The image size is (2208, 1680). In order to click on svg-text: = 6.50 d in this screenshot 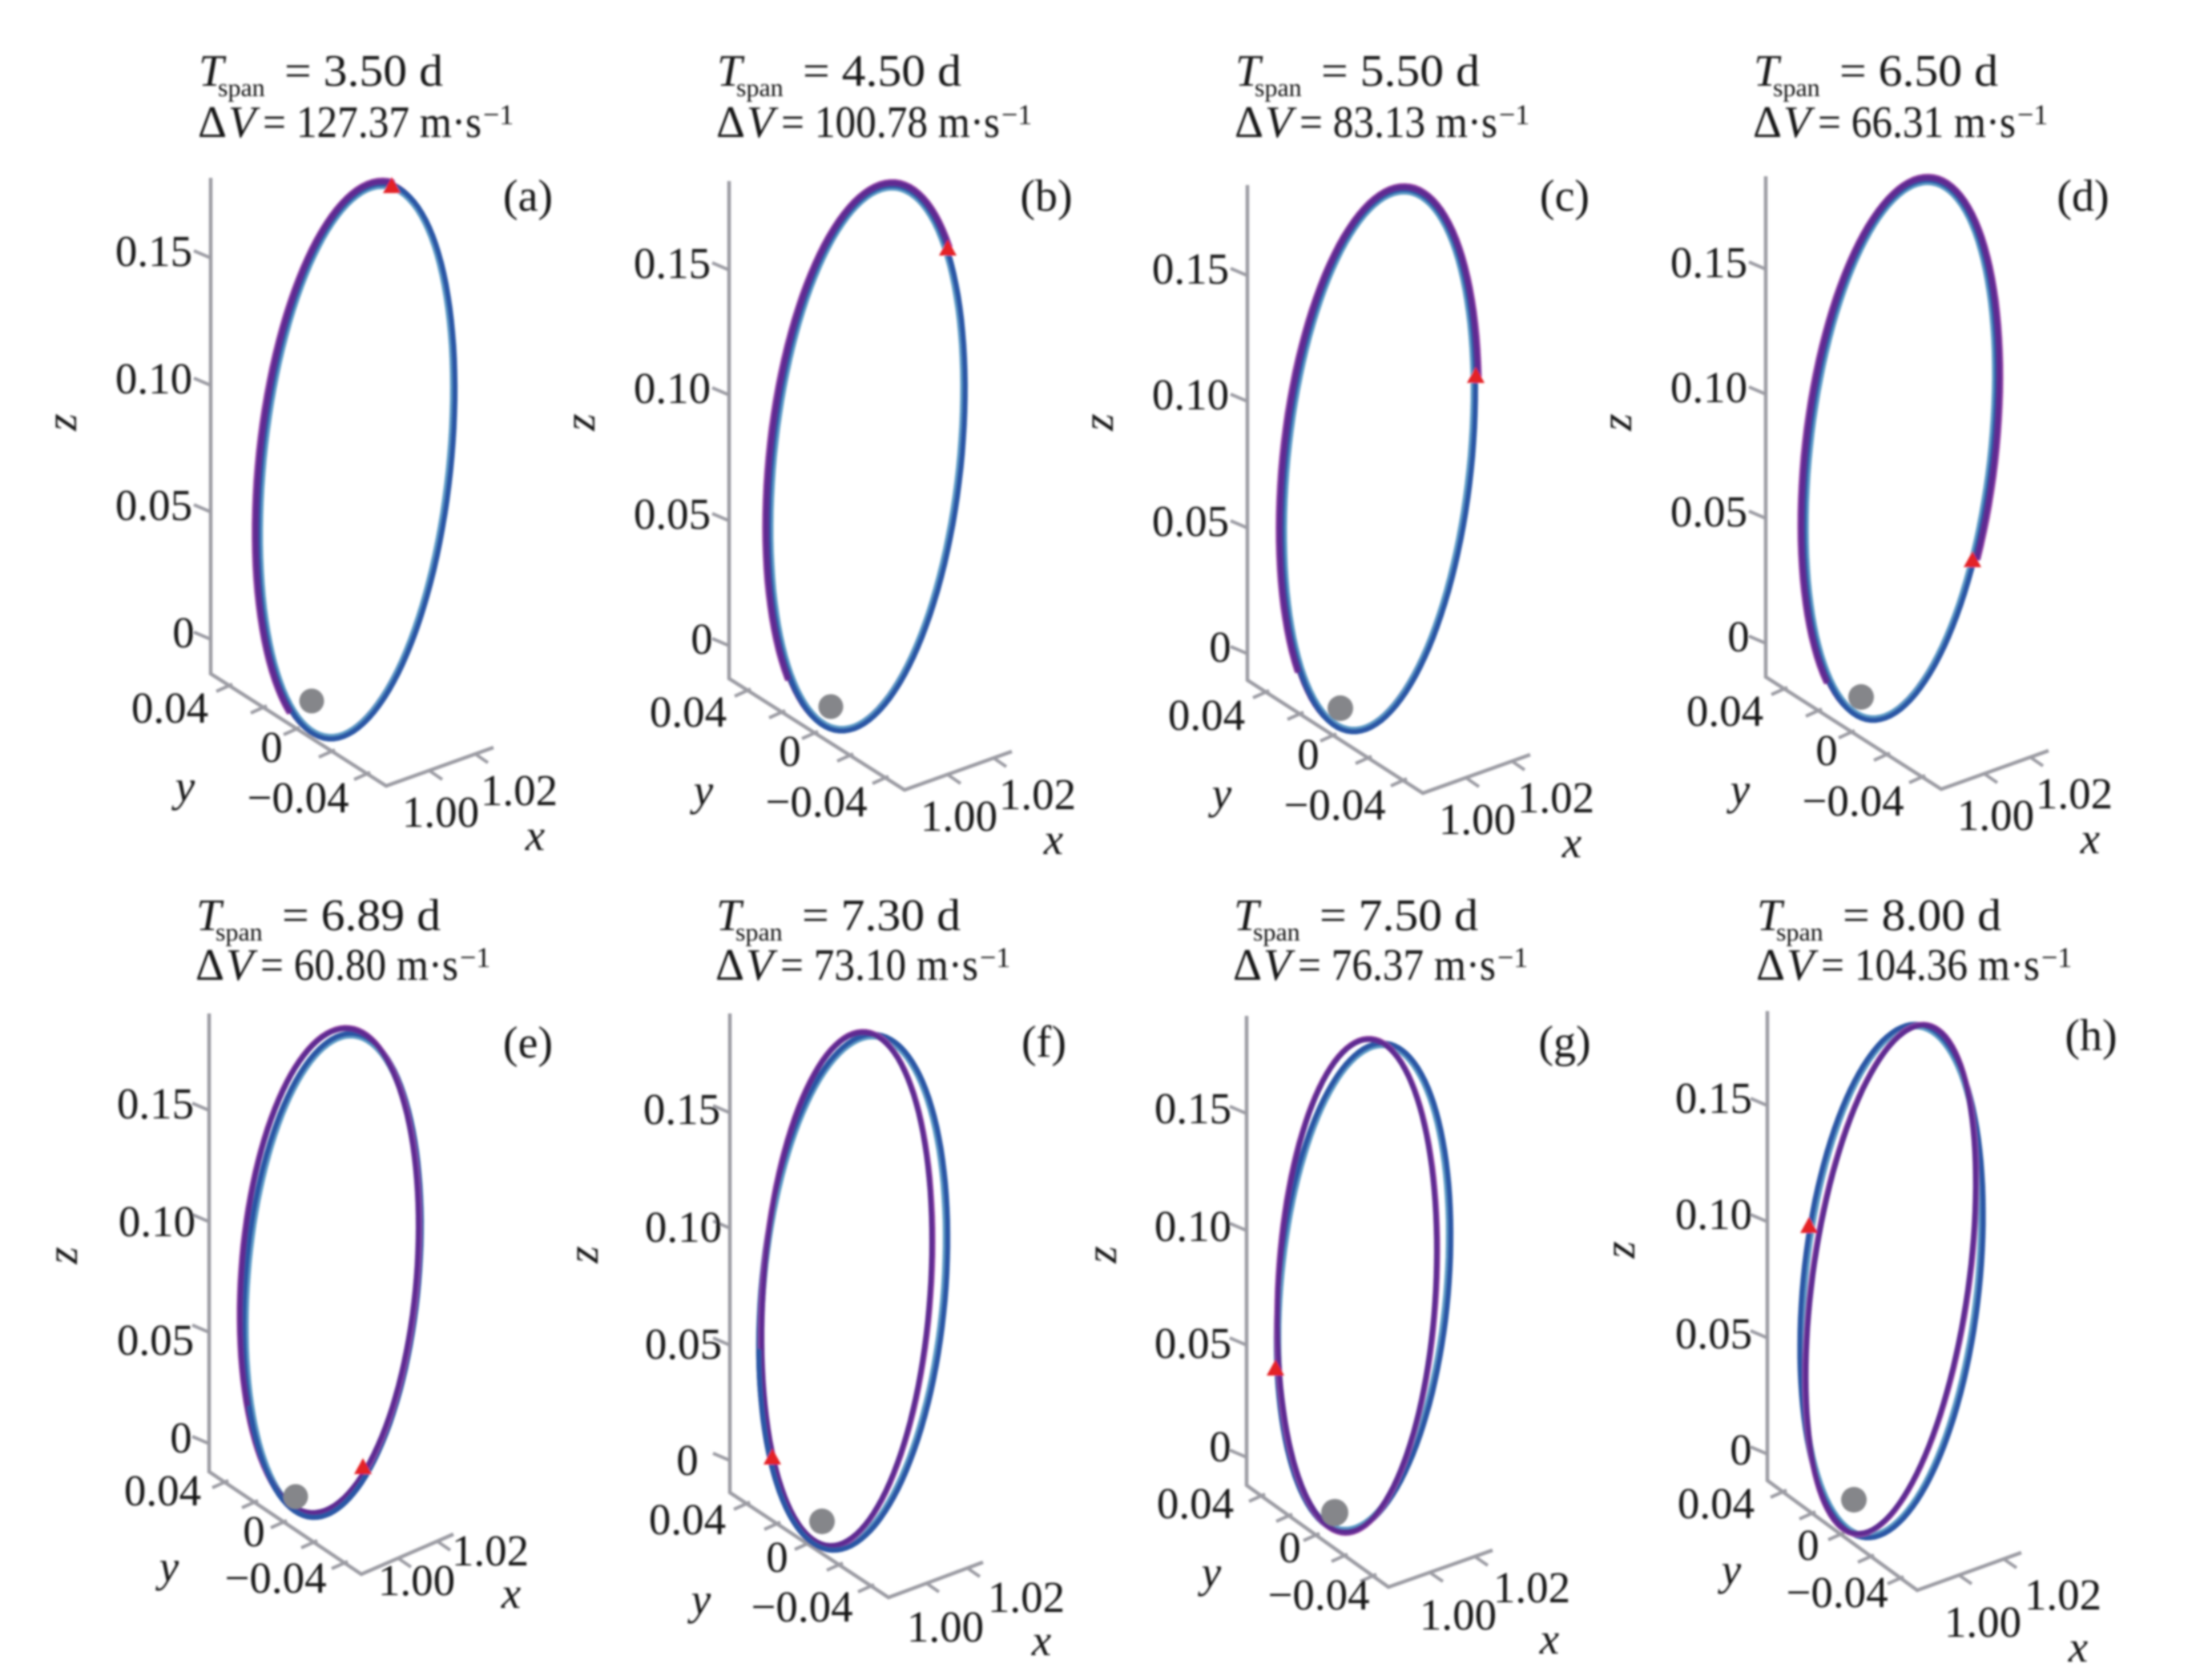, I will do `click(1919, 71)`.